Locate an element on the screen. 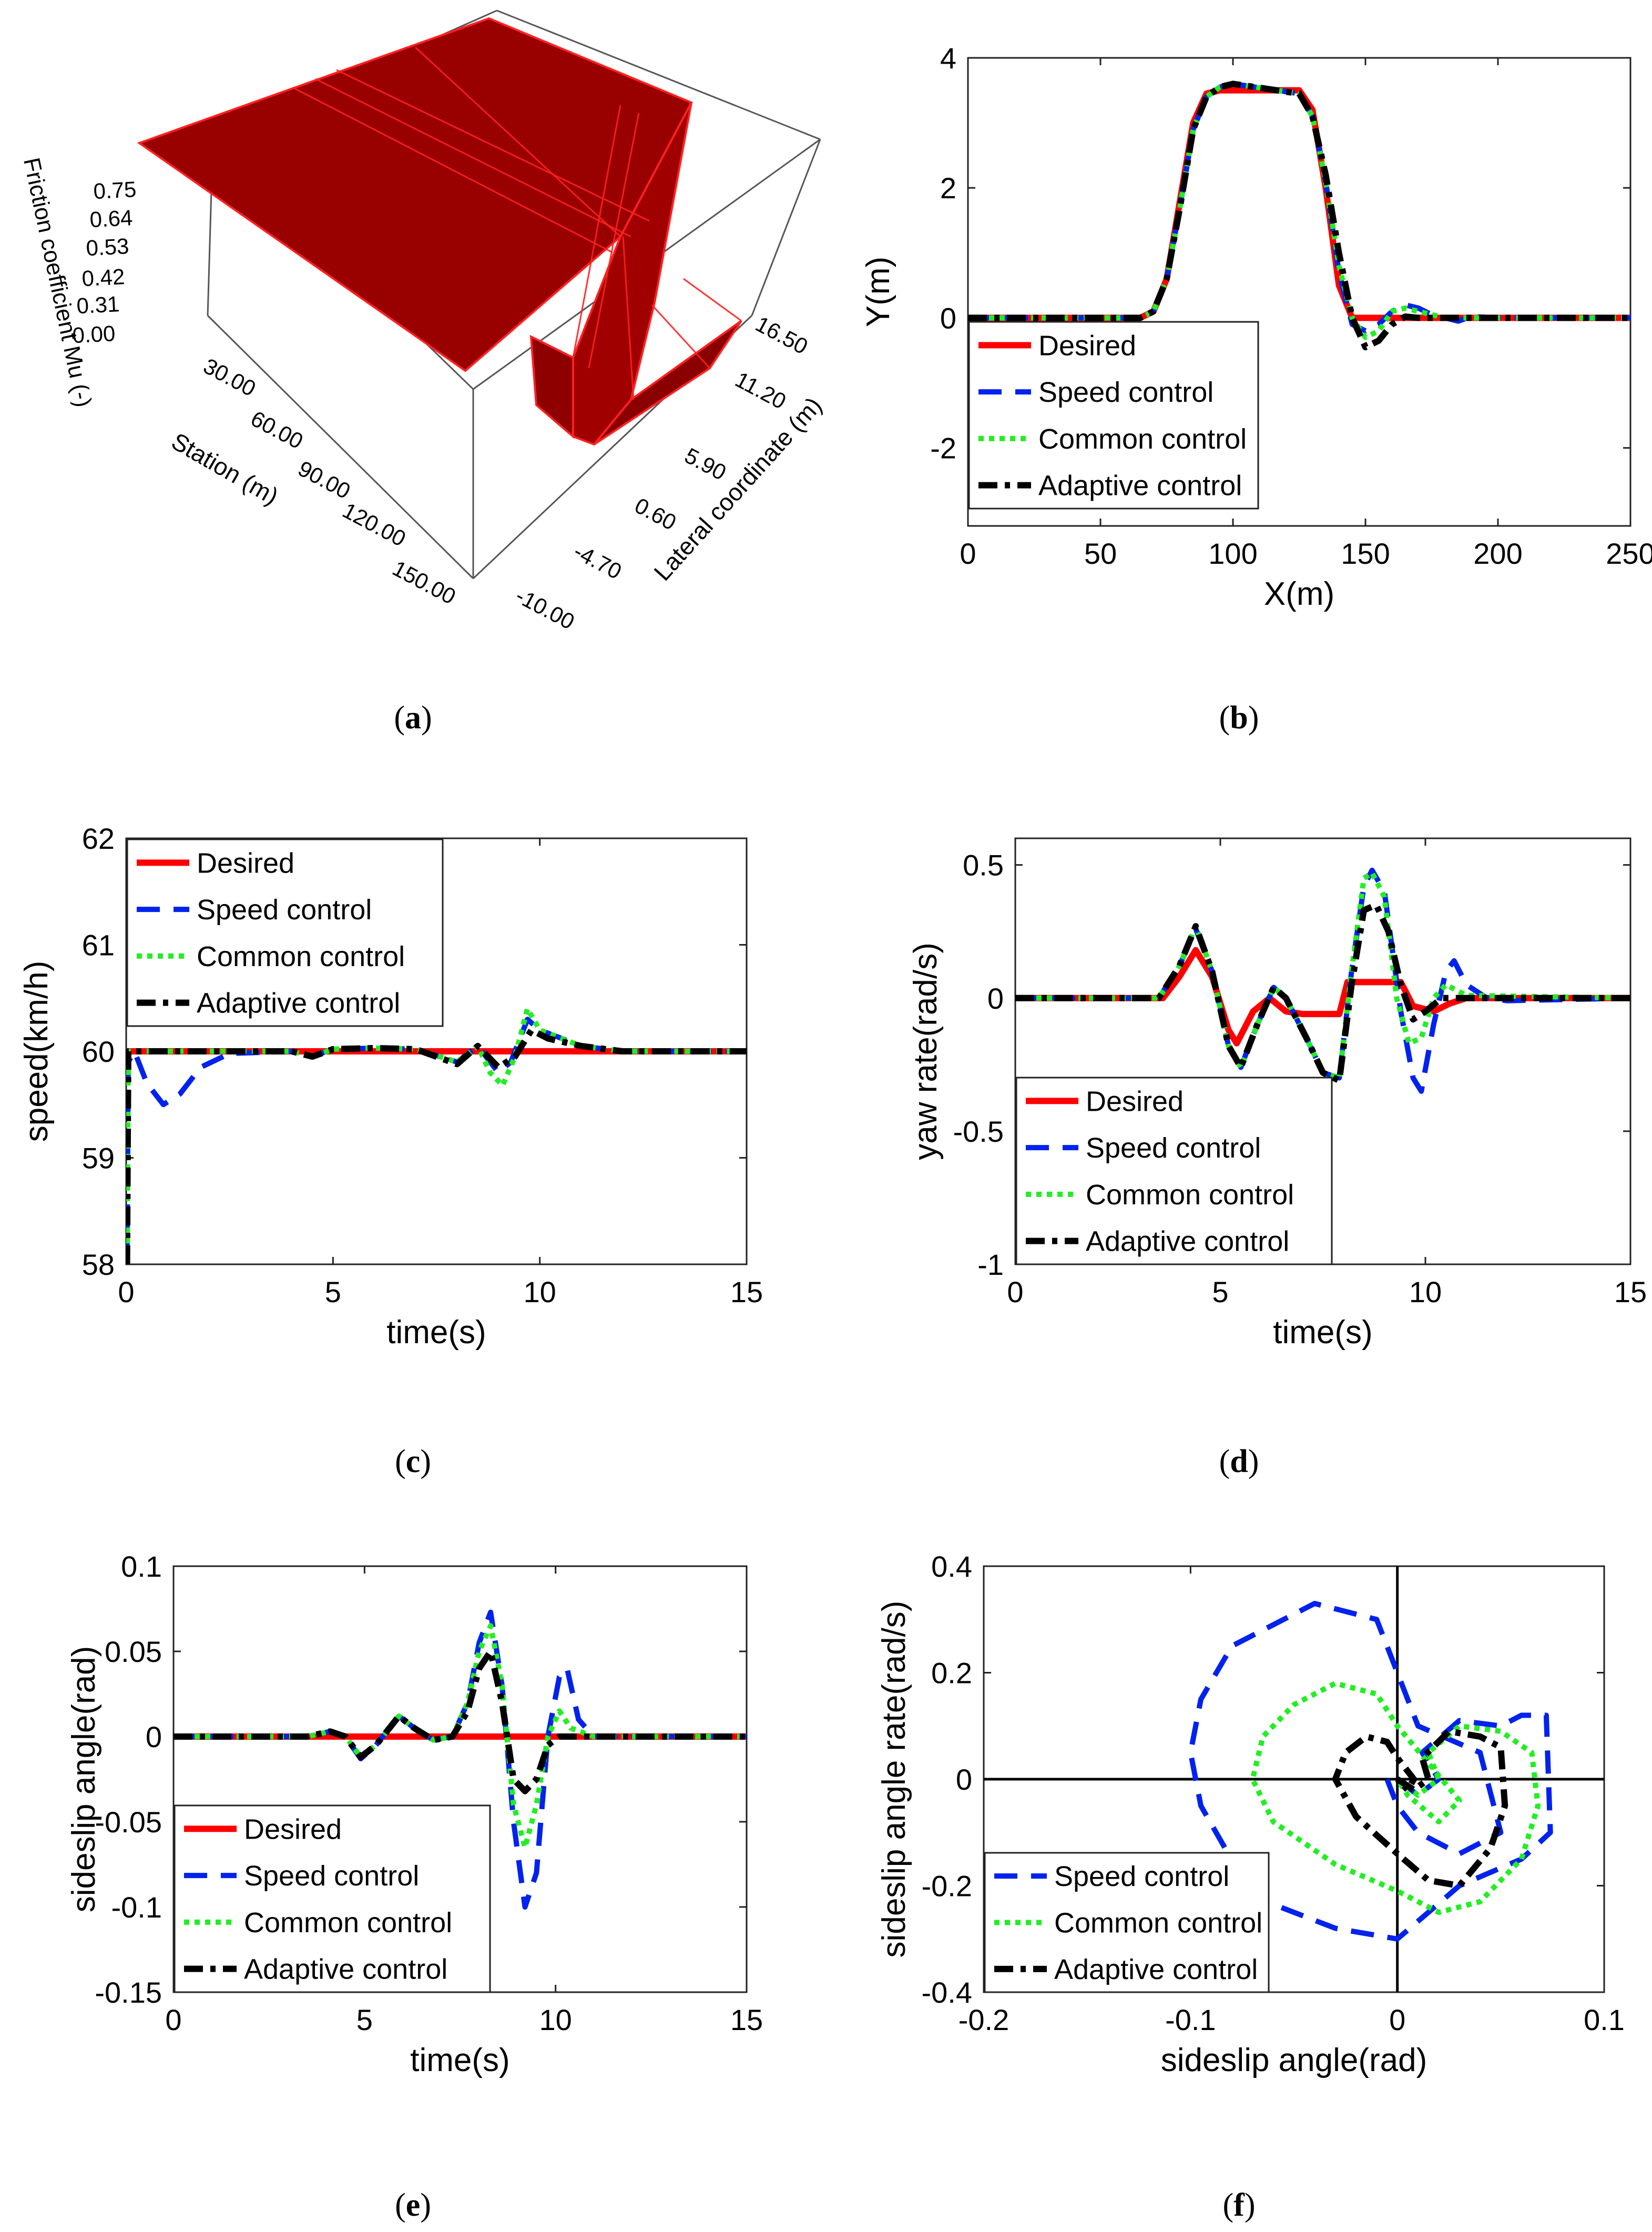 The image size is (1652, 2232). y-axis-label: yaw rate(rad/s) is located at coordinates (925, 1051).